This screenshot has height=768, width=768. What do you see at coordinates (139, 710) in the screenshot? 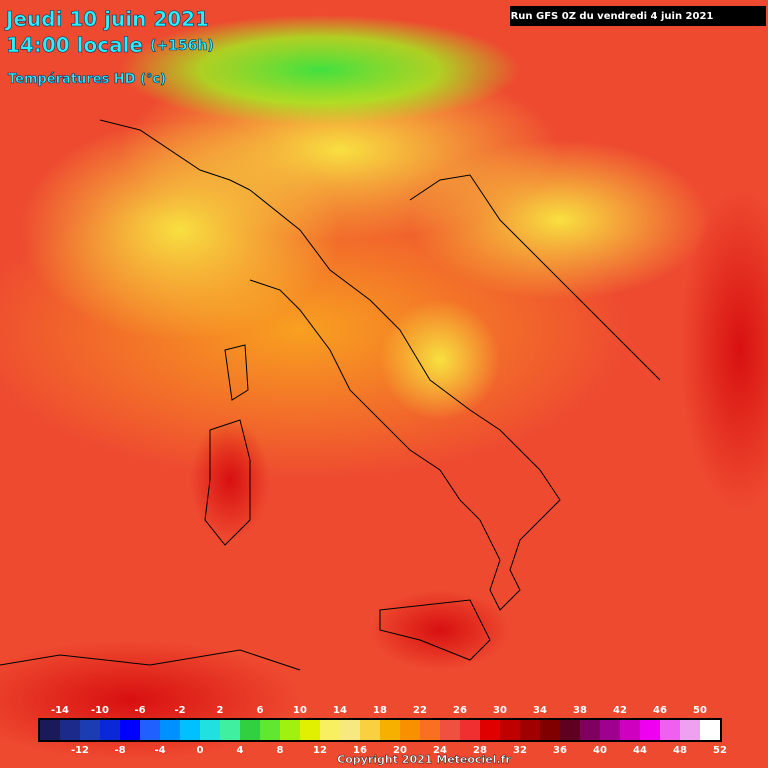
I see `legend-label: -6` at bounding box center [139, 710].